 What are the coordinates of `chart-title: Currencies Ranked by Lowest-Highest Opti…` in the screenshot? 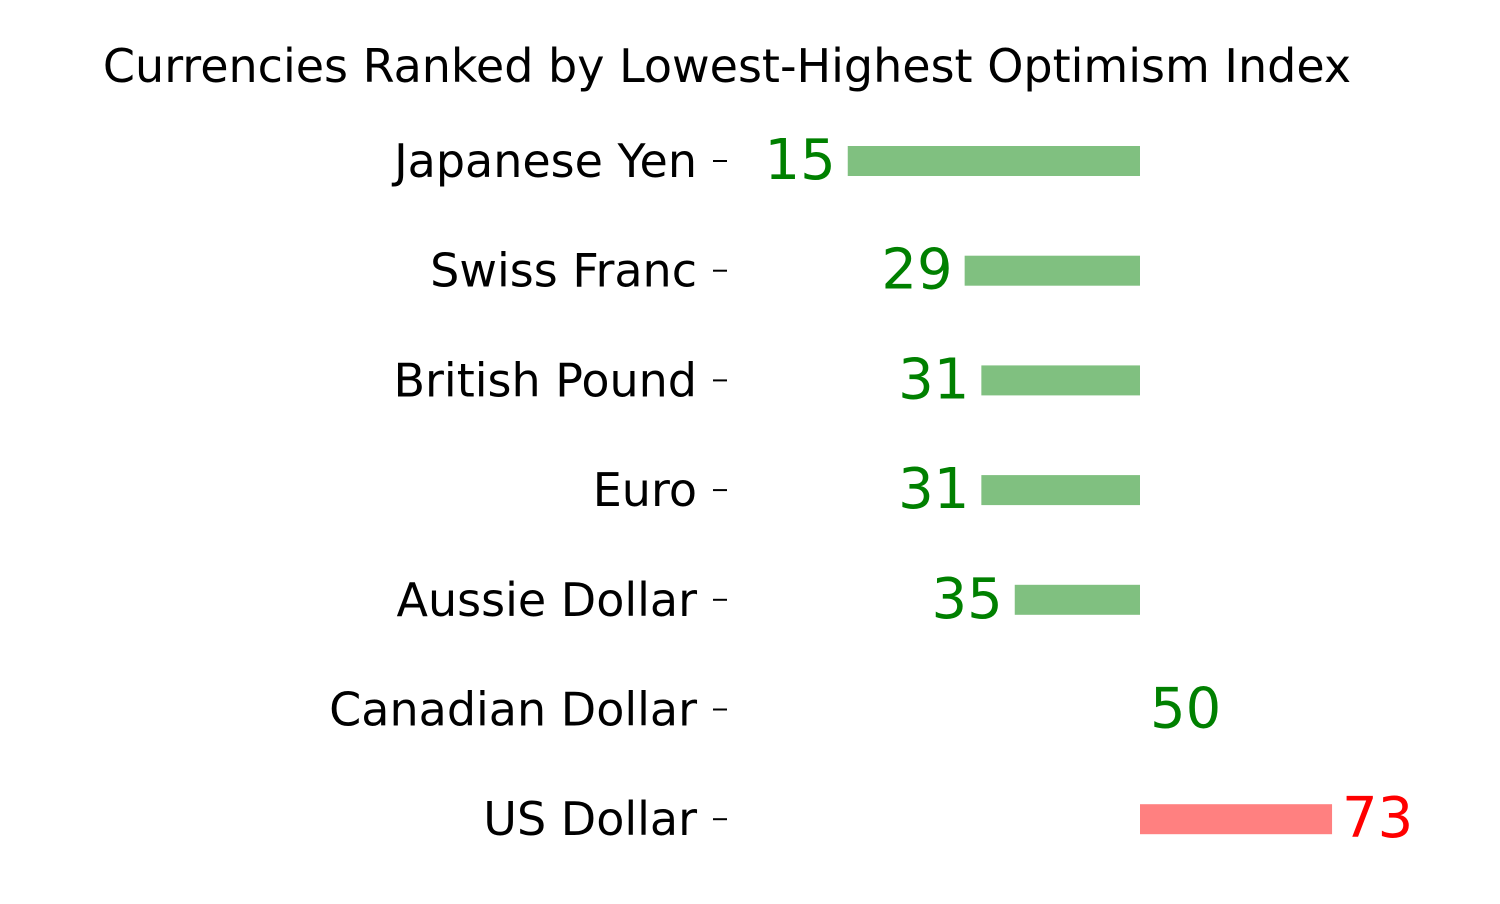 It's located at (727, 66).